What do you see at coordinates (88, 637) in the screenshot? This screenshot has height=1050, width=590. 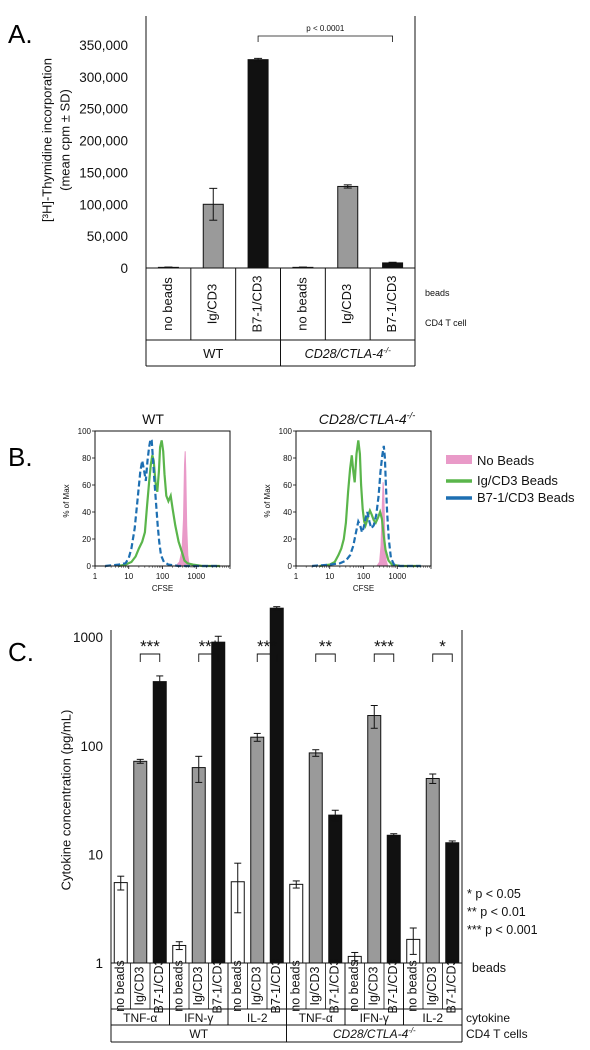 I see `c-ytick-label: 1000` at bounding box center [88, 637].